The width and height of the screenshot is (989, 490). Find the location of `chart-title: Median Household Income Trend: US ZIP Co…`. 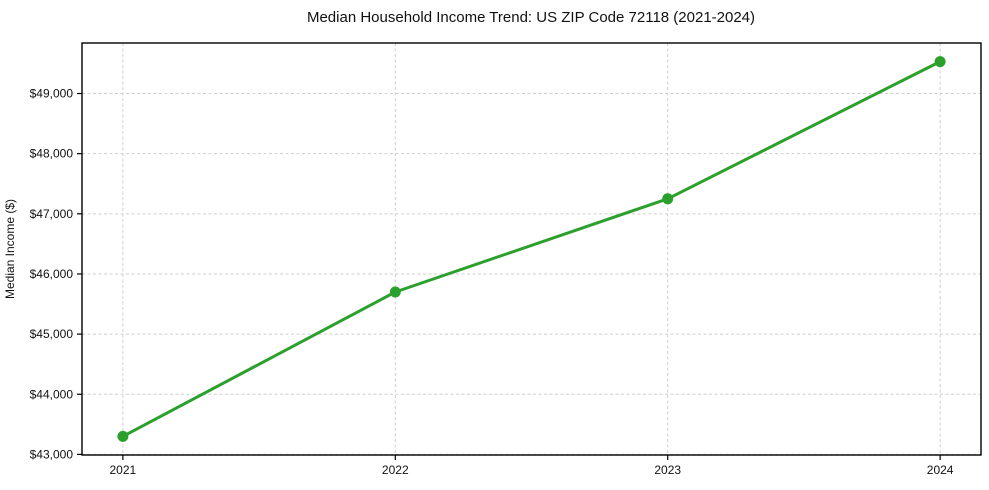

chart-title: Median Household Income Trend: US ZIP Co… is located at coordinates (531, 17).